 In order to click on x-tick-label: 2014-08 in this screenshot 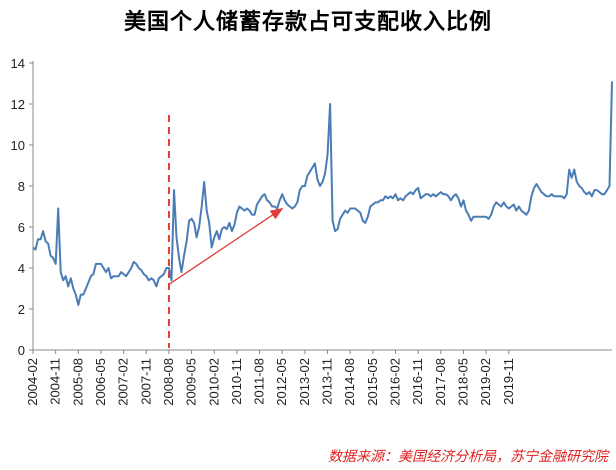, I will do `click(349, 382)`.